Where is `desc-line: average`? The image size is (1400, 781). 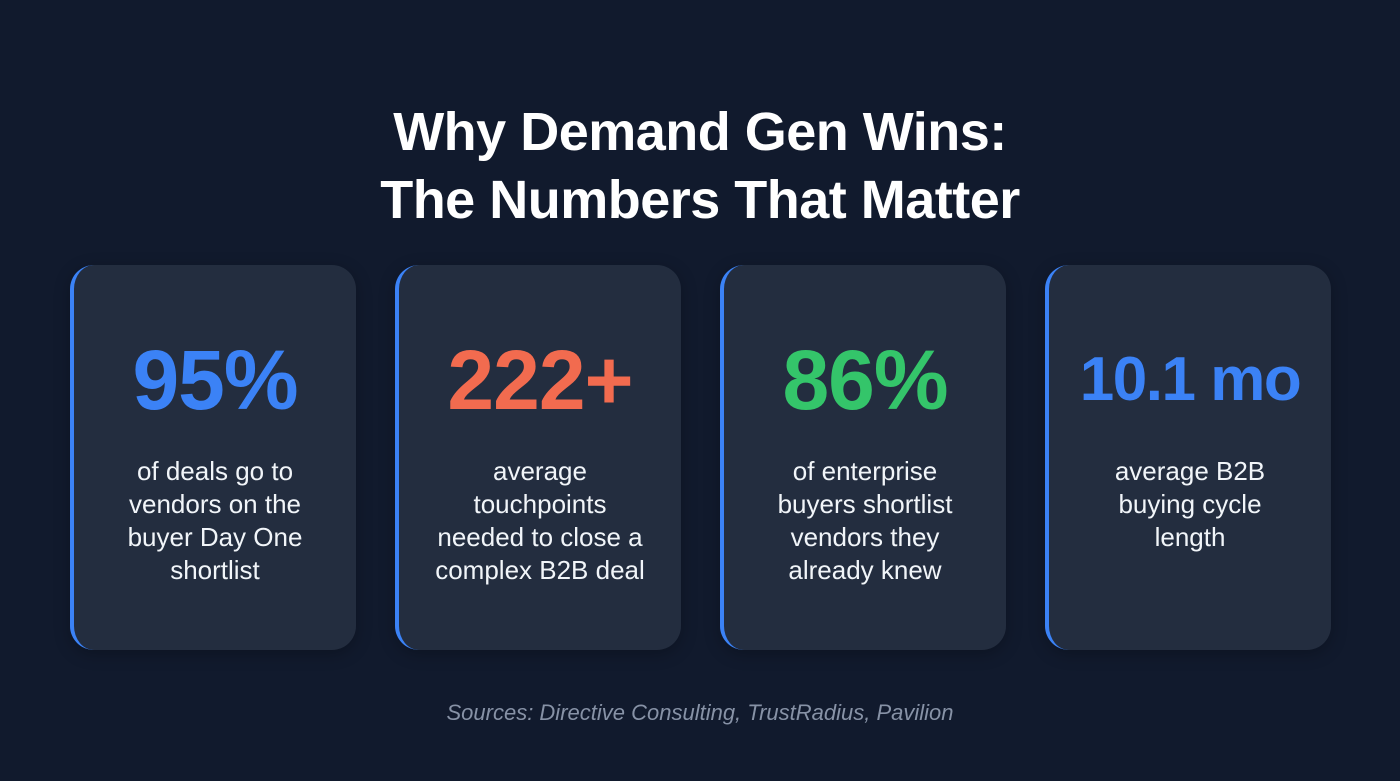 desc-line: average is located at coordinates (540, 471).